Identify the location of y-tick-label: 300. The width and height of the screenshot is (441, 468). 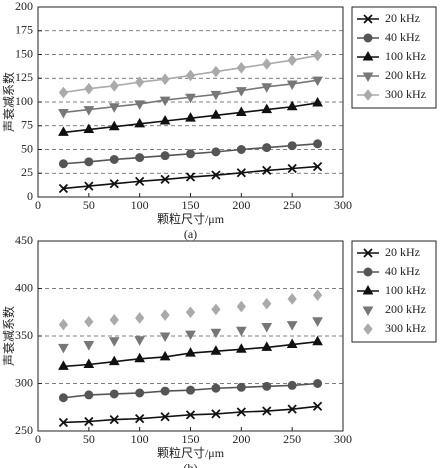
(24, 382).